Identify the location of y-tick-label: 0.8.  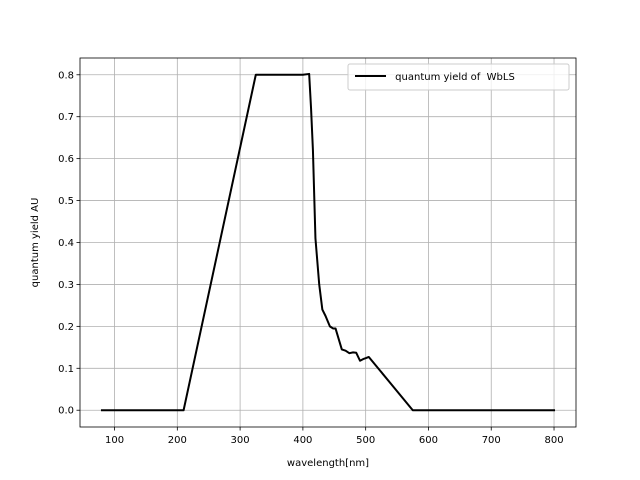
(66, 75).